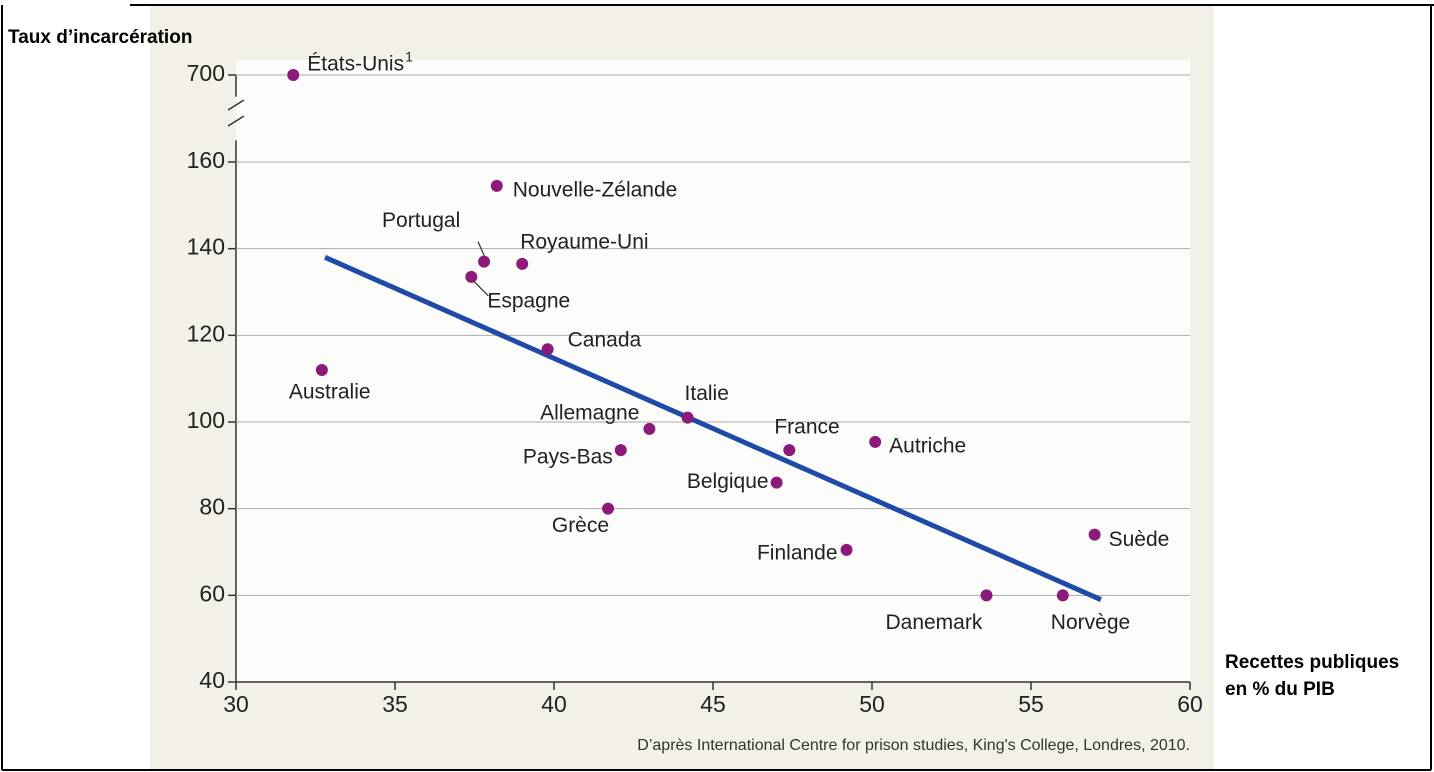 This screenshot has height=772, width=1434. I want to click on point-label: Autriche, so click(927, 445).